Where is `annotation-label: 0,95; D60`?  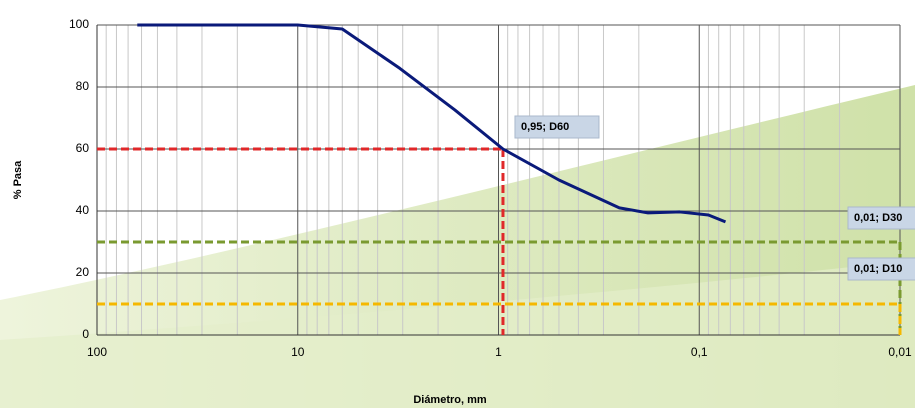
annotation-label: 0,95; D60 is located at coordinates (545, 127).